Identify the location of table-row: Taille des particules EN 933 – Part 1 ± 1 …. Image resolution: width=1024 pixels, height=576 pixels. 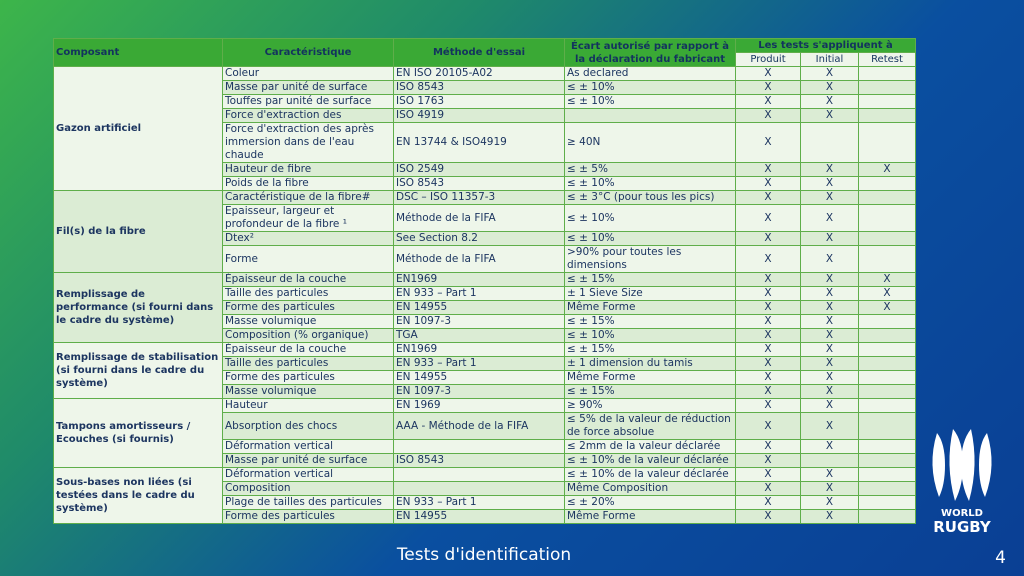
(485, 293).